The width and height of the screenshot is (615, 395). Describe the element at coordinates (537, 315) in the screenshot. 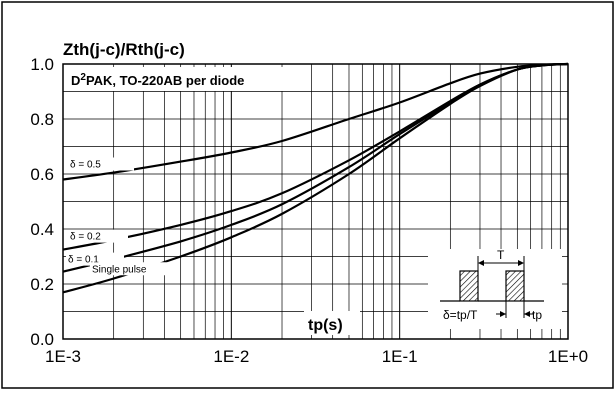

I see `pulse-width-label: tp` at that location.